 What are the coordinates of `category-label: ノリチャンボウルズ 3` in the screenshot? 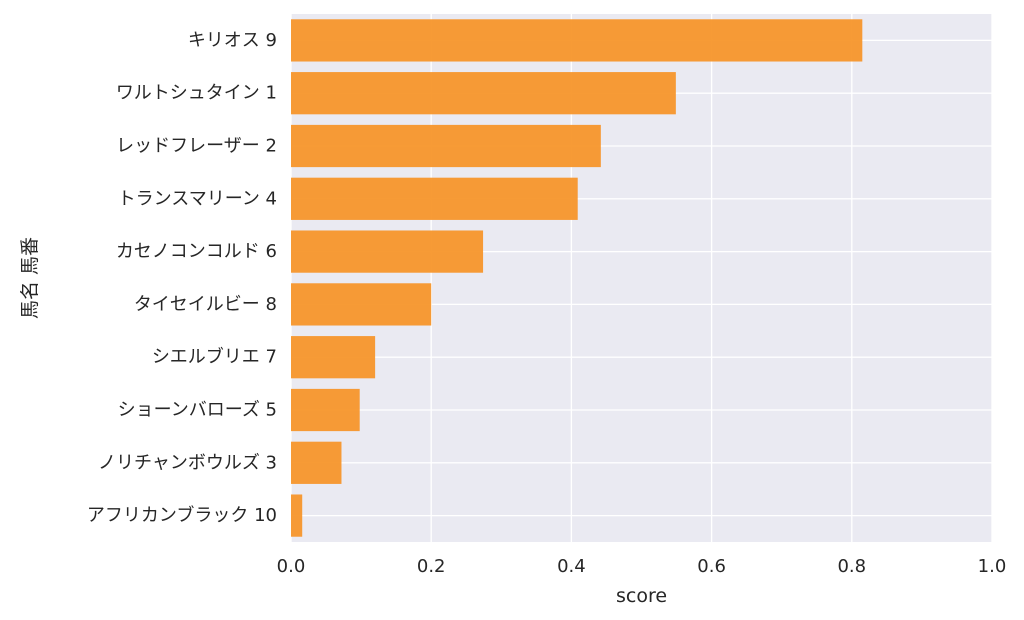 It's located at (187, 462).